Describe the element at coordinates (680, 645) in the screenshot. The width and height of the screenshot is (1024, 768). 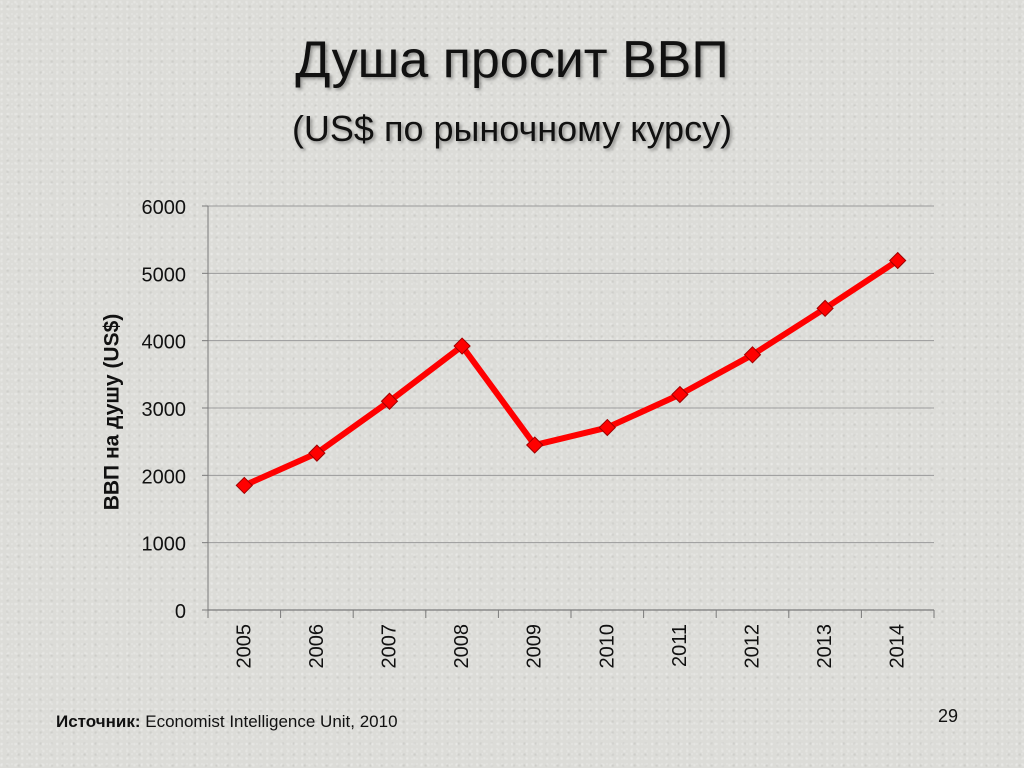
I see `x-tick-label: 2011` at that location.